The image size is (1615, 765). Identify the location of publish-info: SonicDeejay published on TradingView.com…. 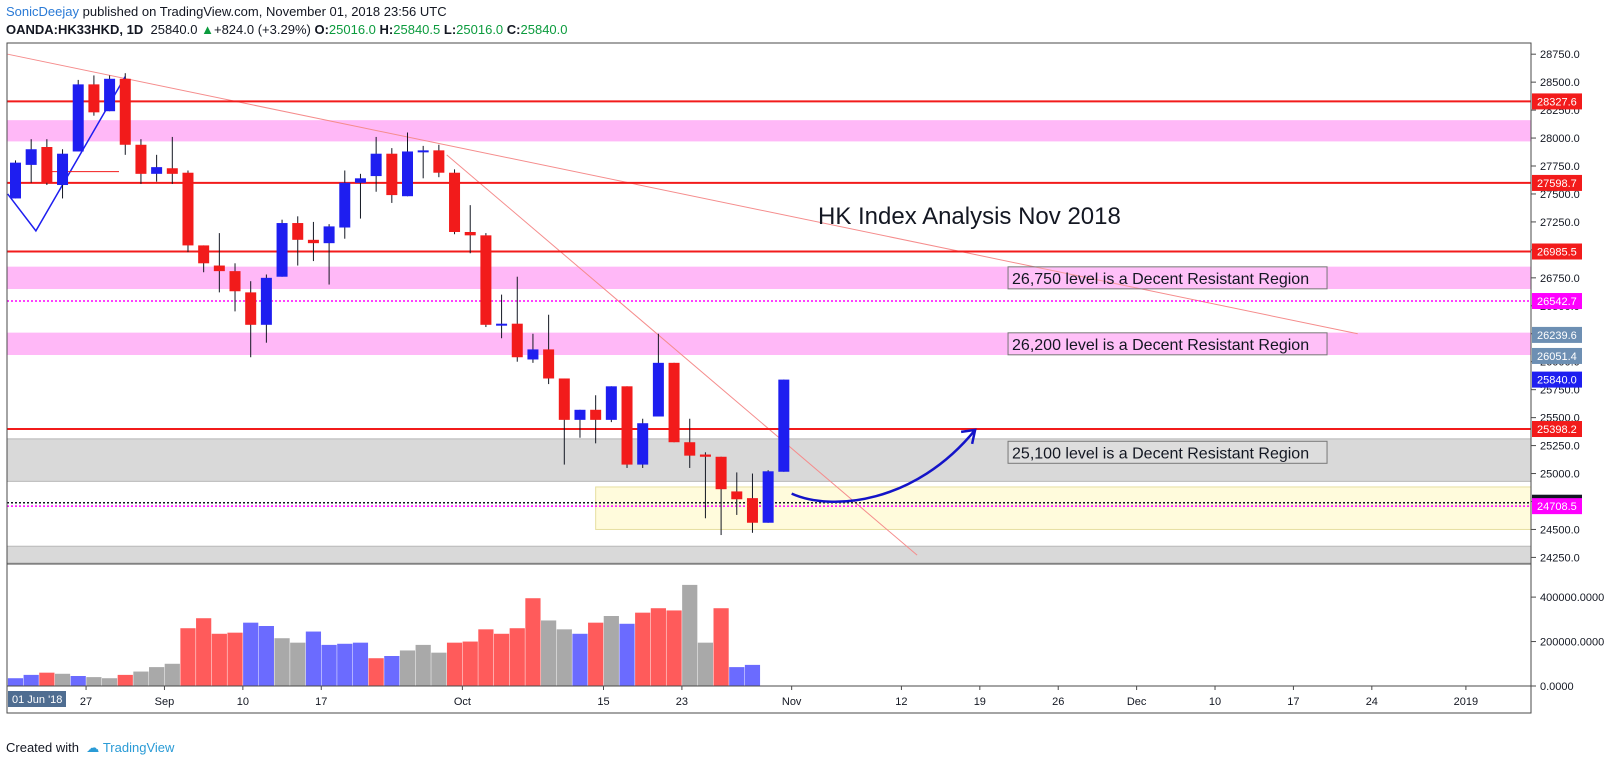
(226, 11).